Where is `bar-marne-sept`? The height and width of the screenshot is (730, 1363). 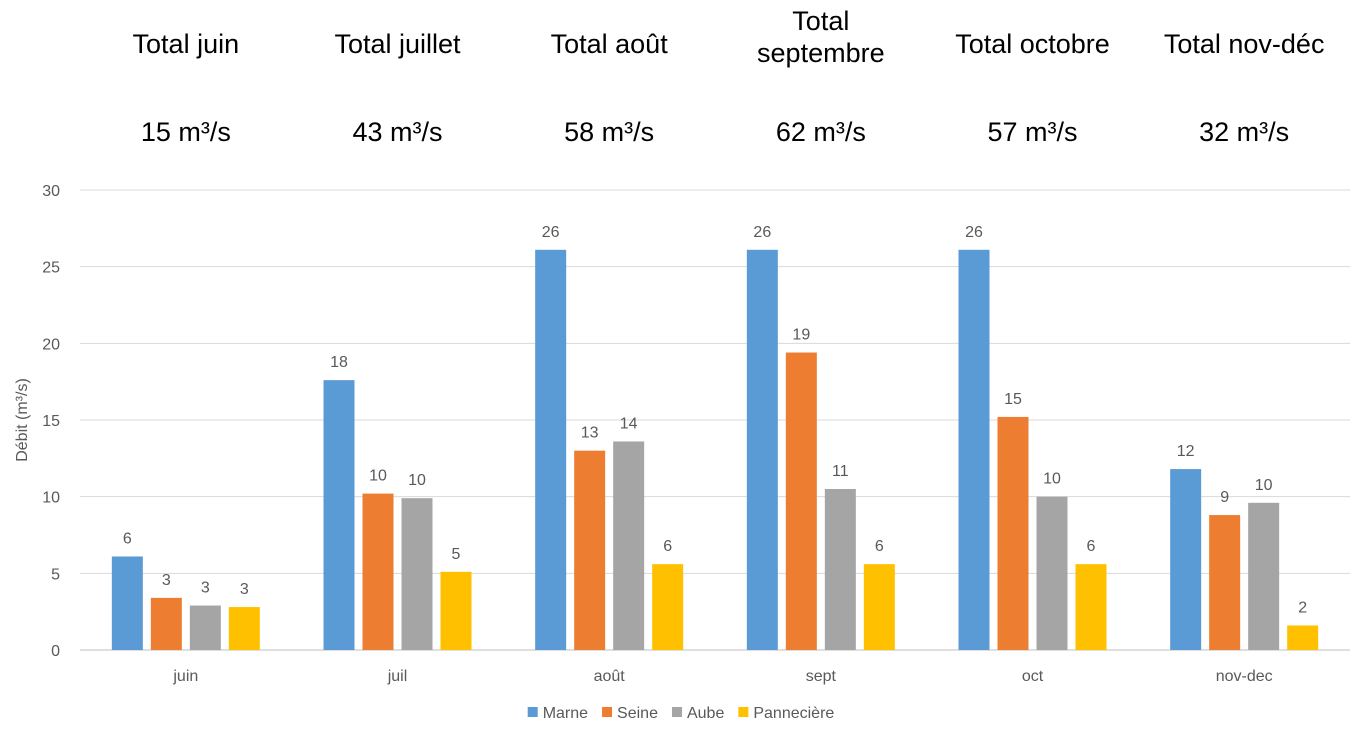
bar-marne-sept is located at coordinates (762, 450).